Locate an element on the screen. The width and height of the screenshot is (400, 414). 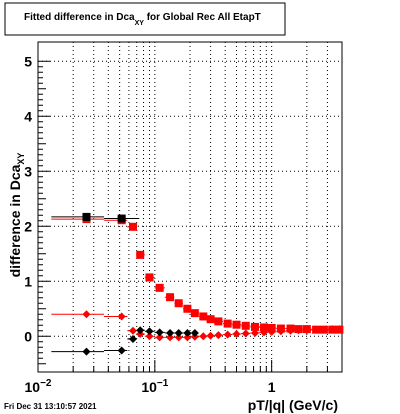
x-tick-label: 1 is located at coordinates (272, 387).